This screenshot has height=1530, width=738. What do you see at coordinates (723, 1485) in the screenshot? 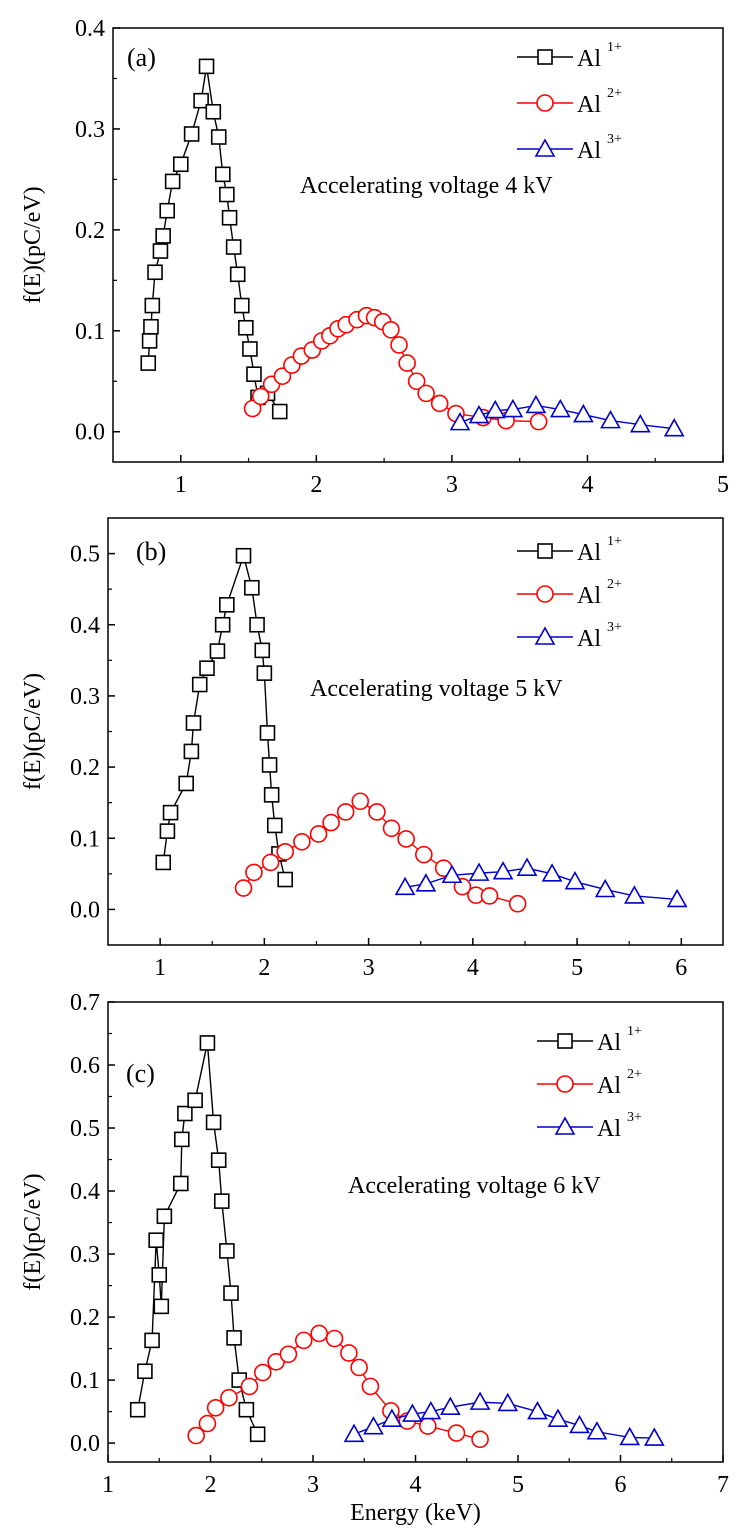
I see `x-tick-label: 7` at bounding box center [723, 1485].